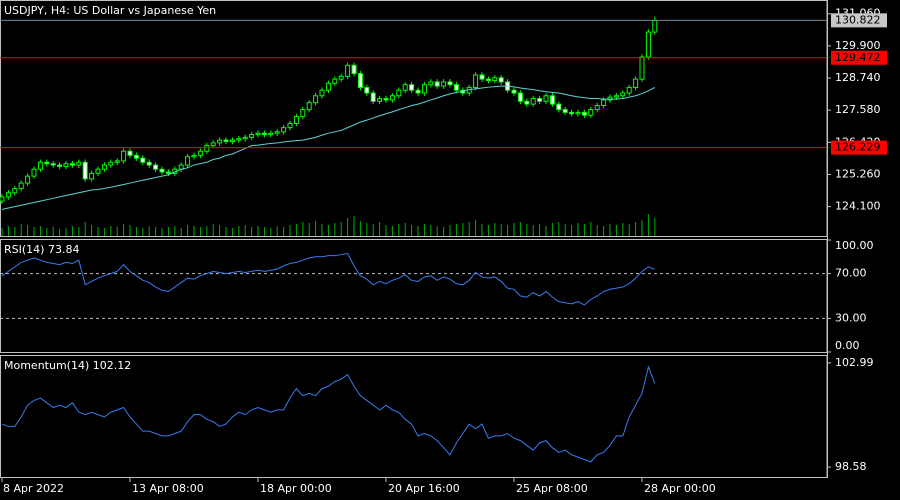 The image size is (900, 500). I want to click on x-tick-label: 20 Apr 16:00, so click(424, 488).